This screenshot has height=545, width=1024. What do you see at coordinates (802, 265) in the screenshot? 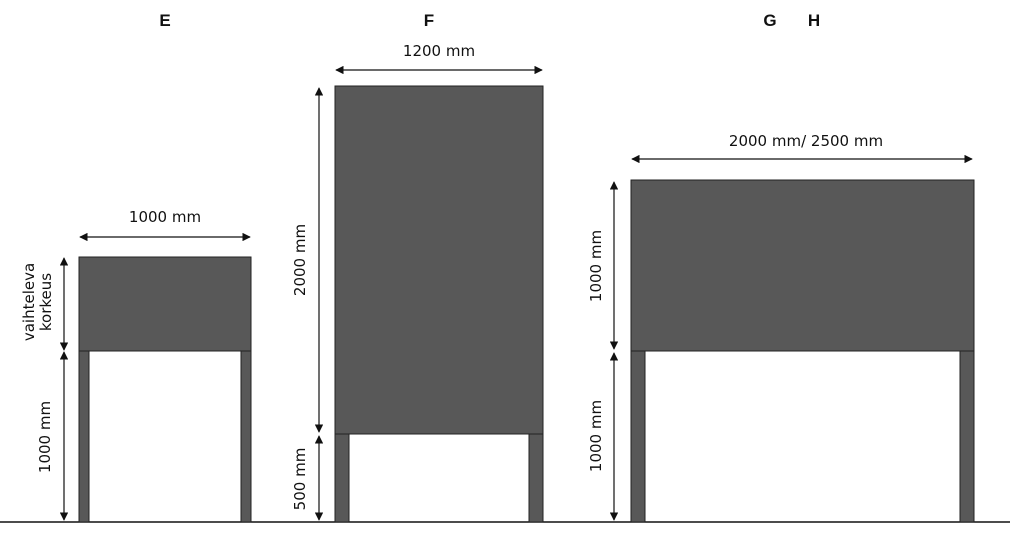
I see `sign-gh-panel` at bounding box center [802, 265].